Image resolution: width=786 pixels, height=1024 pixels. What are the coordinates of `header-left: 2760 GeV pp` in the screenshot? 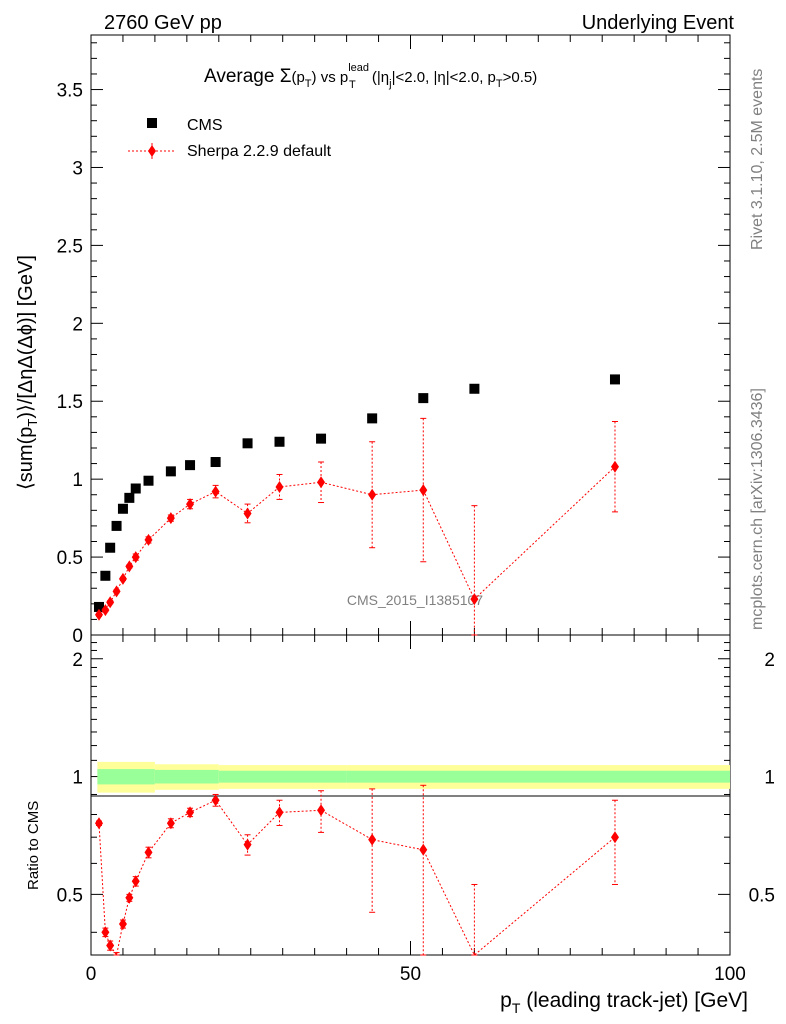 It's located at (163, 23).